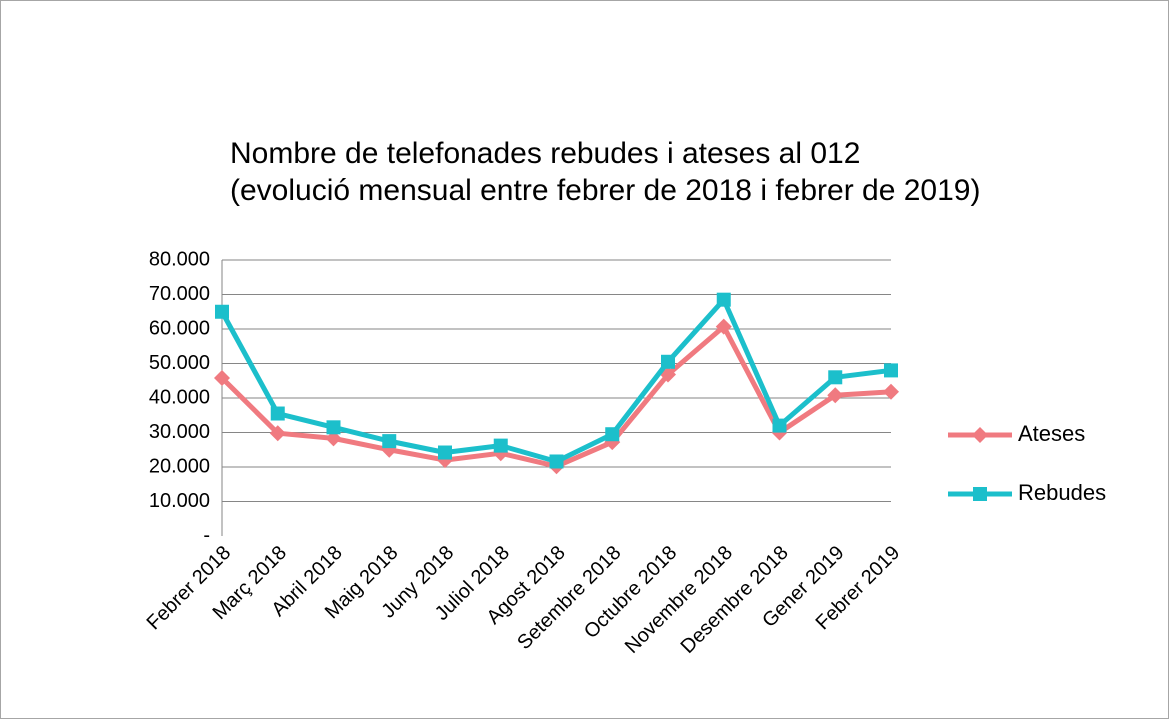  What do you see at coordinates (179, 501) in the screenshot?
I see `y-tick-label: 10.000` at bounding box center [179, 501].